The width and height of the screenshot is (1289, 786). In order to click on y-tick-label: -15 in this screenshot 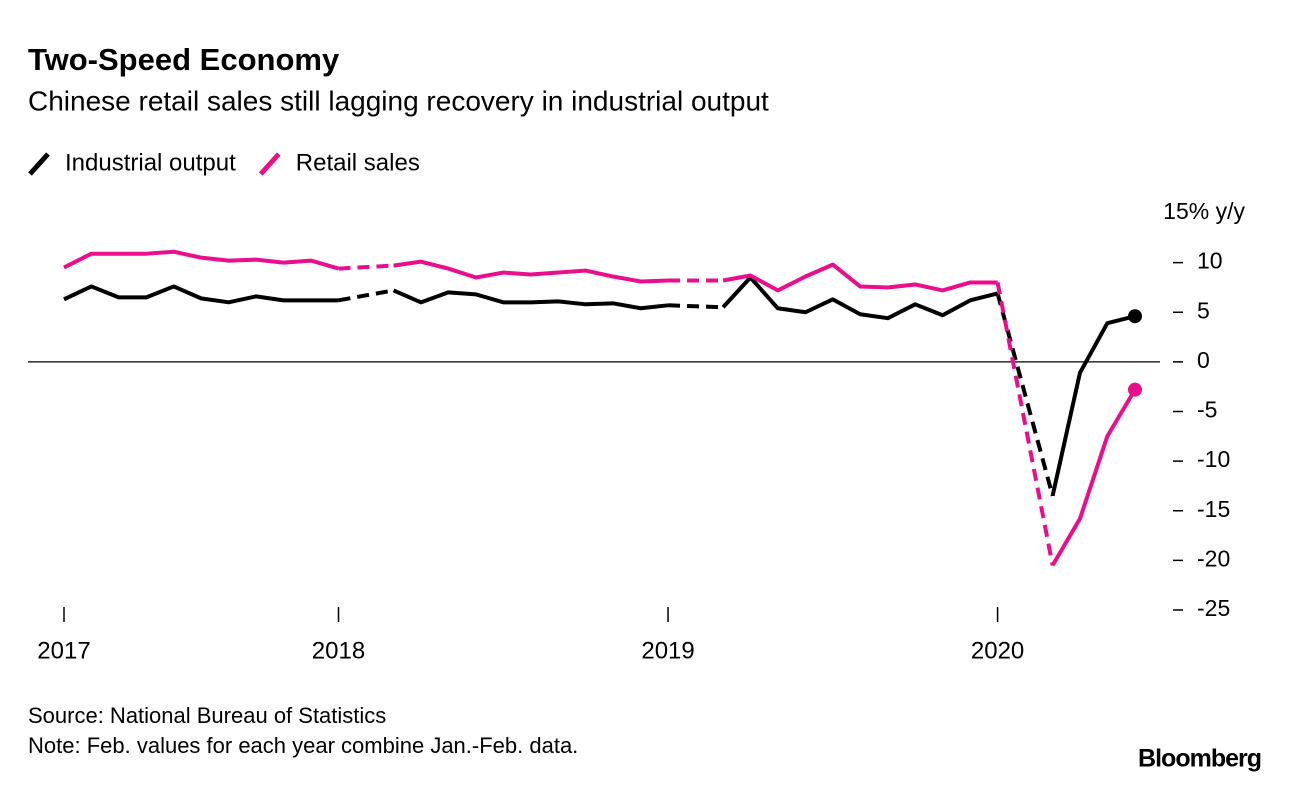, I will do `click(1213, 509)`.